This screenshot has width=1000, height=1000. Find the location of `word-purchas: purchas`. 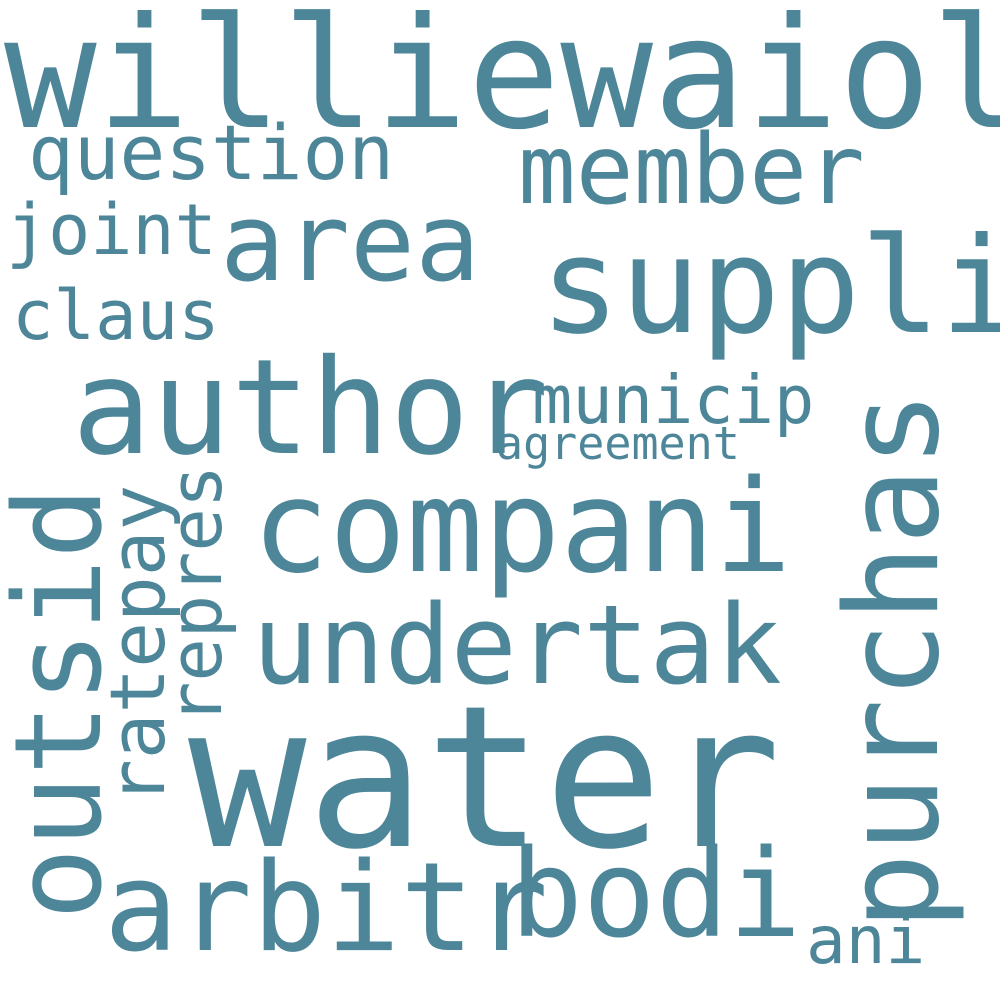

word-purchas: purchas is located at coordinates (893, 660).